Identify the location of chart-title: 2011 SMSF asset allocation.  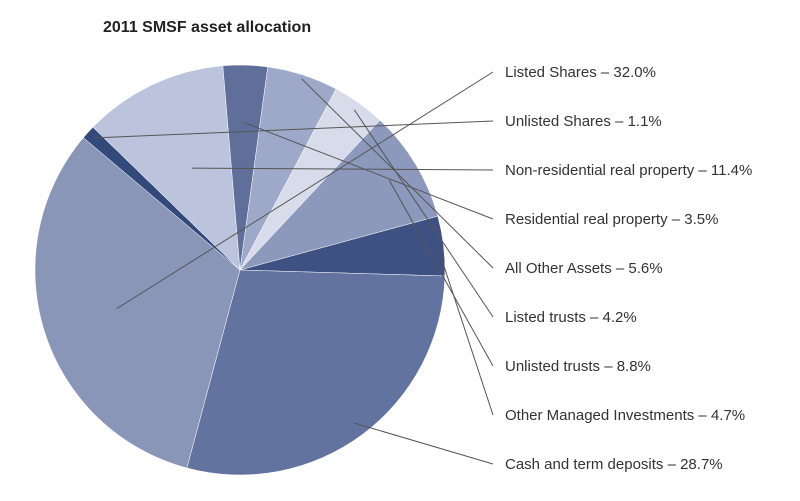
(207, 27).